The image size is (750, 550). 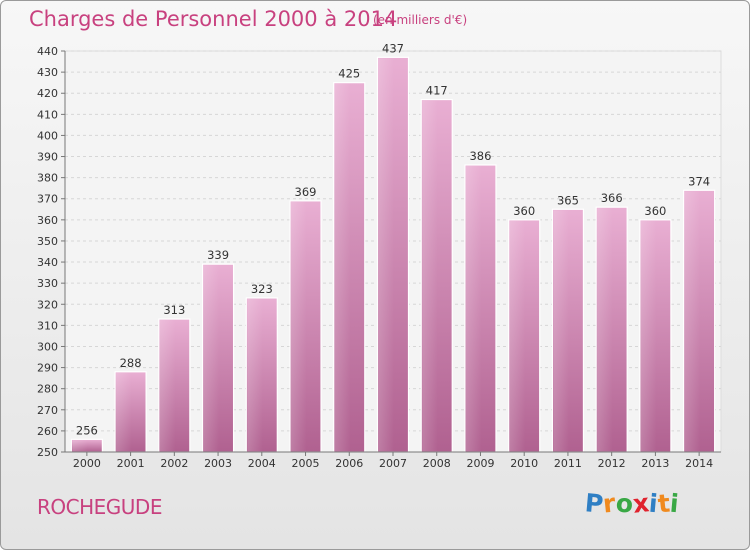 What do you see at coordinates (655, 463) in the screenshot?
I see `x-tick-label: 2013` at bounding box center [655, 463].